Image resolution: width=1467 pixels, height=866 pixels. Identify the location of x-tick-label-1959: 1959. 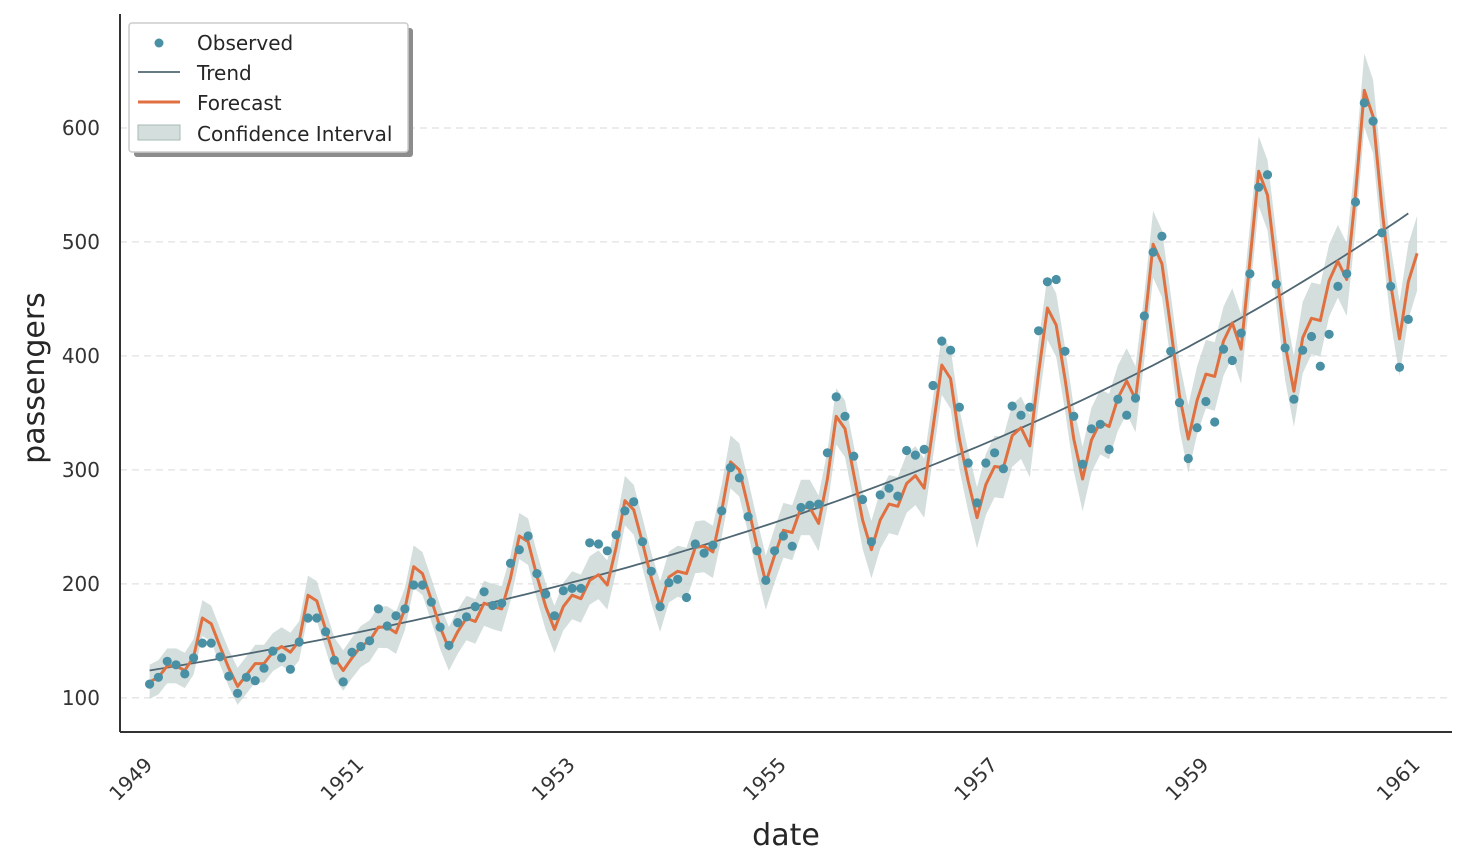
(1186, 779).